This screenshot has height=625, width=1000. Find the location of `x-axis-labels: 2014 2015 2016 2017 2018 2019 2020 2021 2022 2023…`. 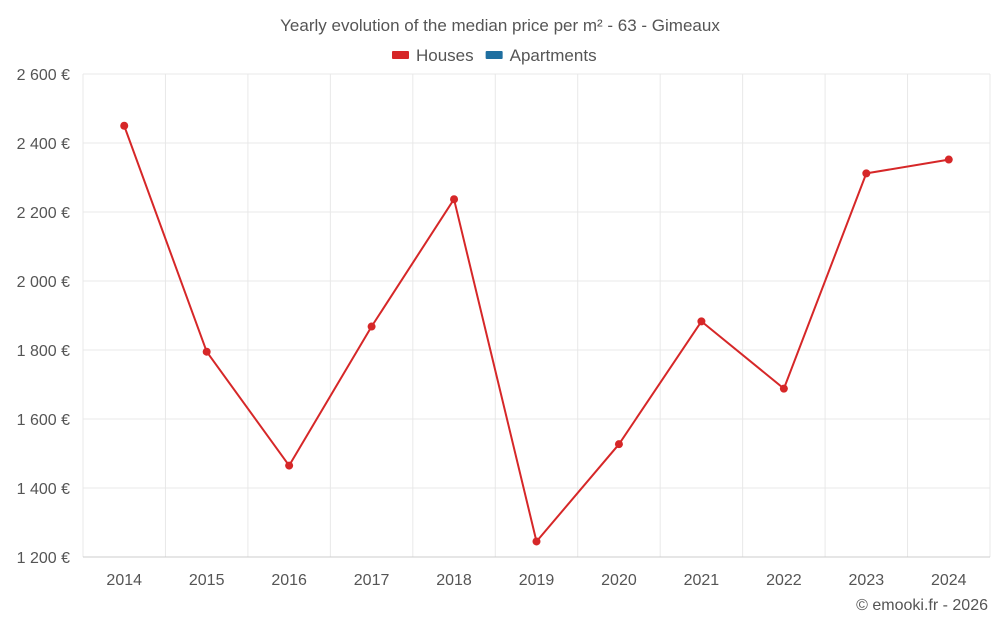

x-axis-labels: 2014 2015 2016 2017 2018 2019 2020 2021 2022 2023… is located at coordinates (536, 580).